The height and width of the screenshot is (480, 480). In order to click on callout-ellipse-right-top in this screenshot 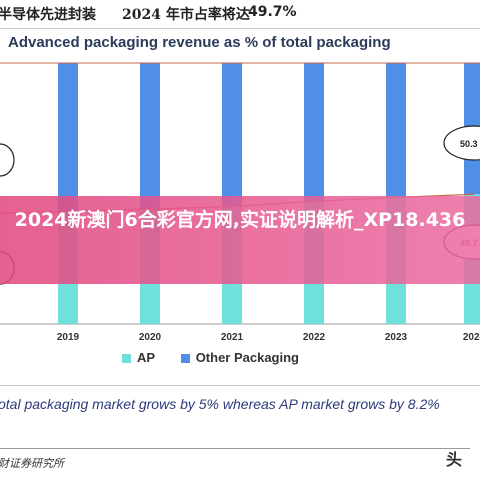, I will do `click(461, 143)`.